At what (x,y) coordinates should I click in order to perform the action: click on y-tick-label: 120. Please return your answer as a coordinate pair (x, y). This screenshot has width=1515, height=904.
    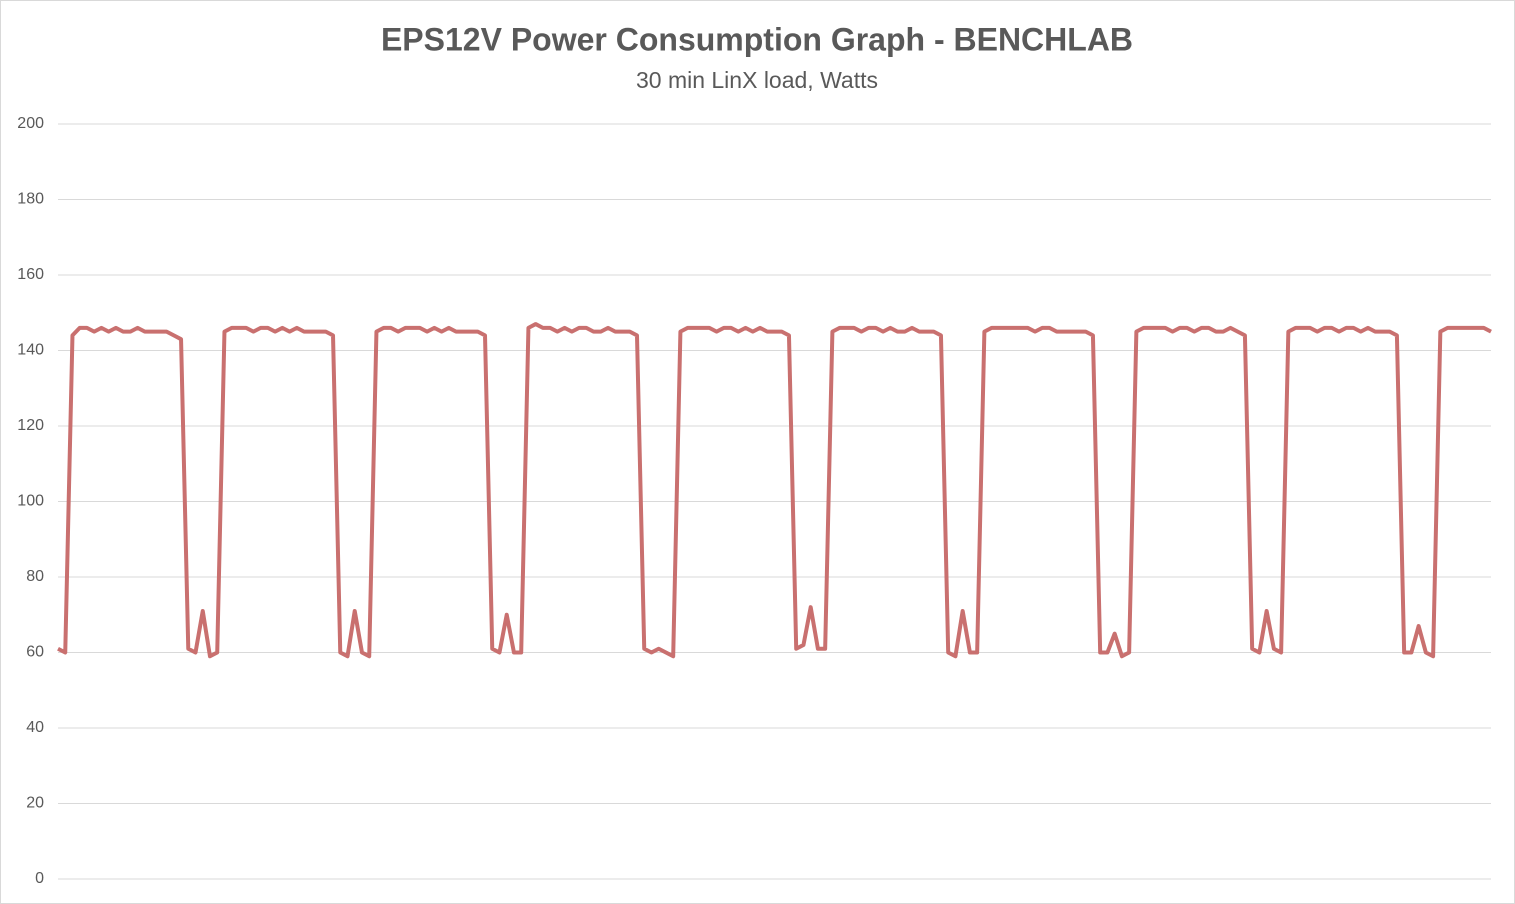
    Looking at the image, I should click on (30, 425).